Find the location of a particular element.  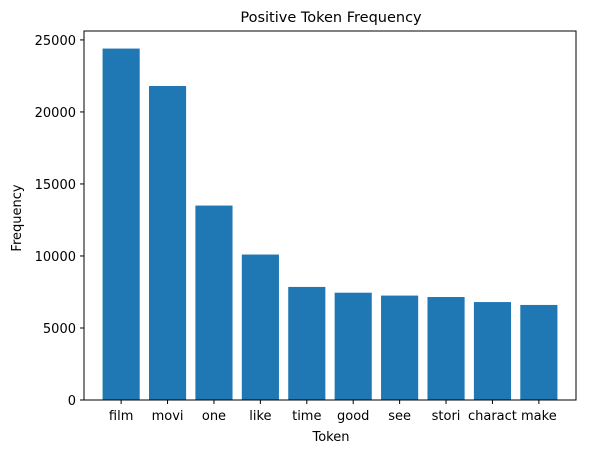

y-tick-label-15000: 15000 is located at coordinates (55, 185).